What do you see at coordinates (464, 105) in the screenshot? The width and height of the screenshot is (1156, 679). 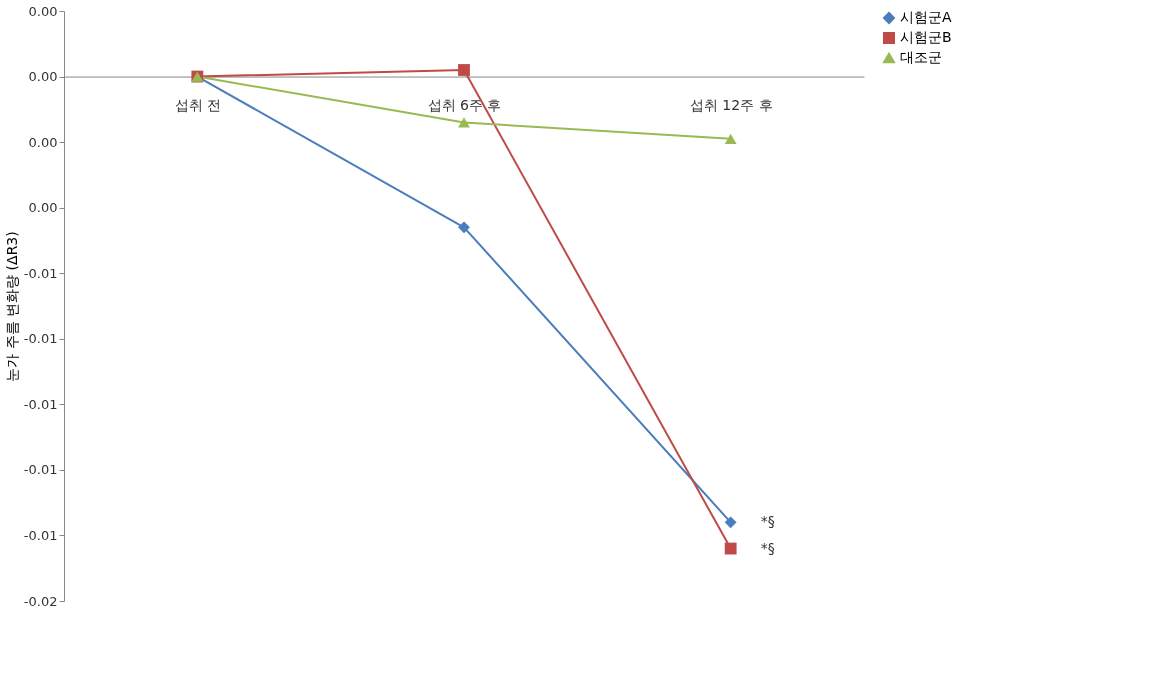 I see `x-tick-label: 섭취 6주 후` at bounding box center [464, 105].